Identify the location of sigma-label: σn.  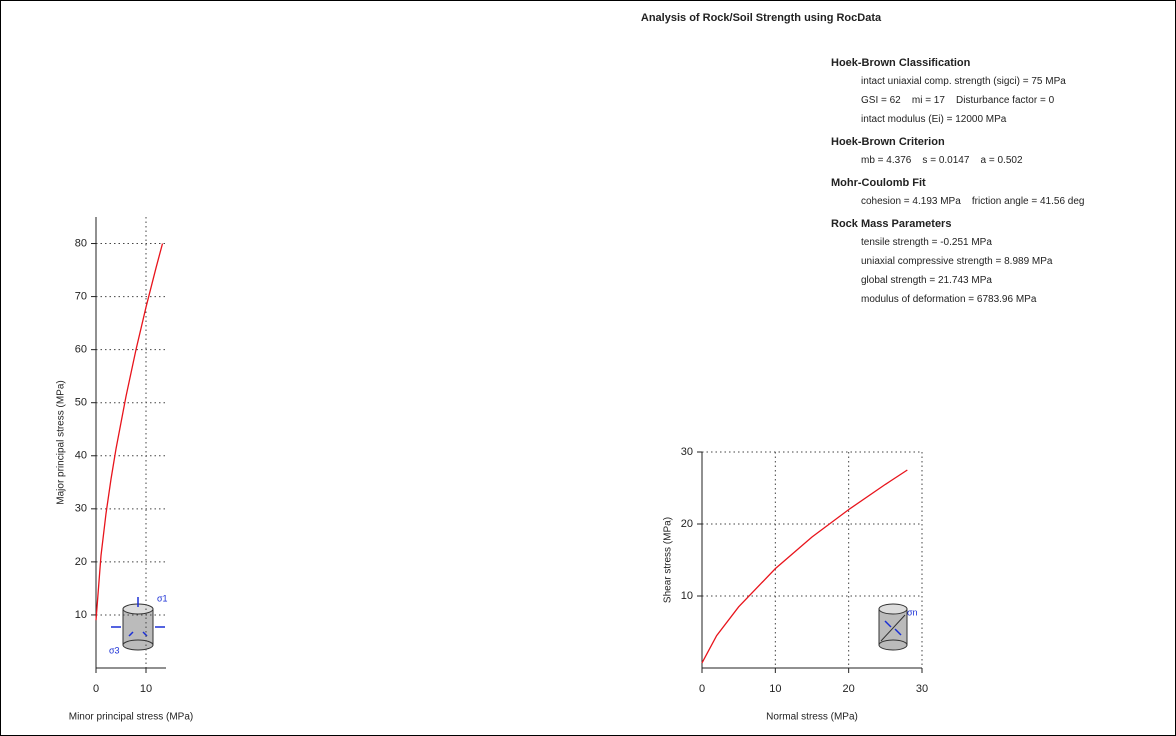
(912, 612).